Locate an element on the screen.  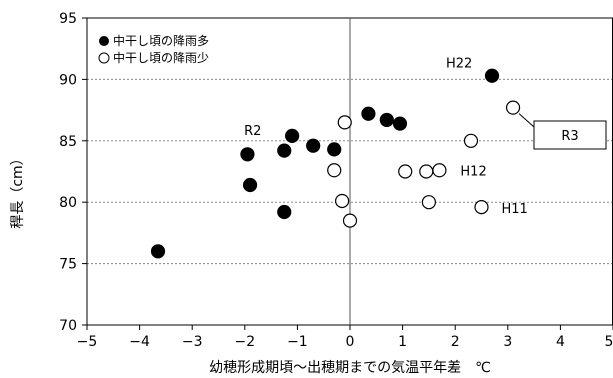
x-tick-label: 5 is located at coordinates (609, 342).